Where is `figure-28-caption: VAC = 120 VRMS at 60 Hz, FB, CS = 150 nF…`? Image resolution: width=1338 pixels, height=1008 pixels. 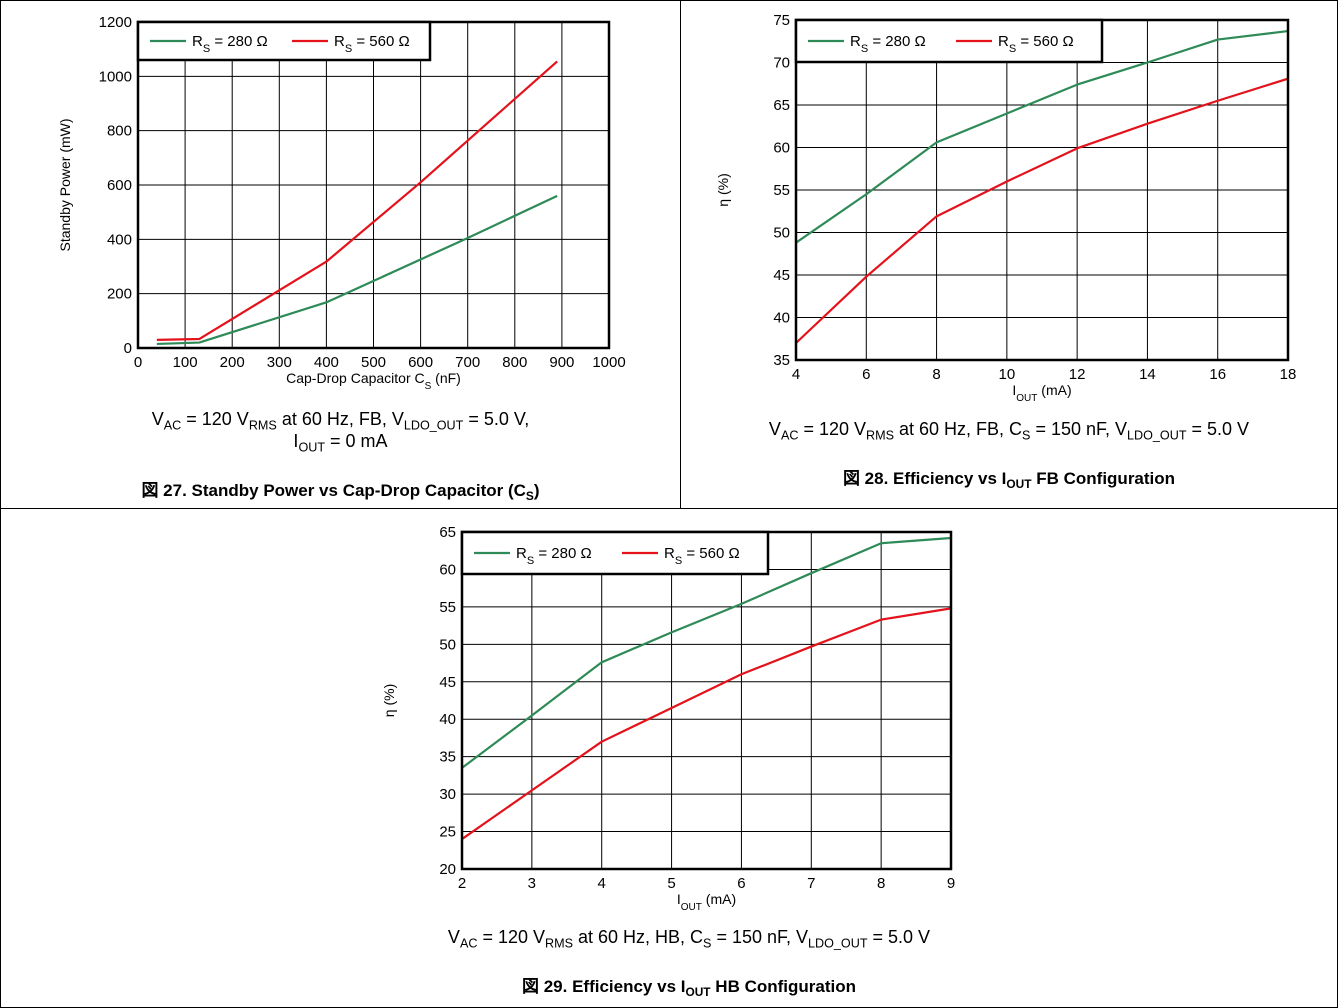 figure-28-caption: VAC = 120 VRMS at 60 Hz, FB, CS = 150 nF… is located at coordinates (1009, 431).